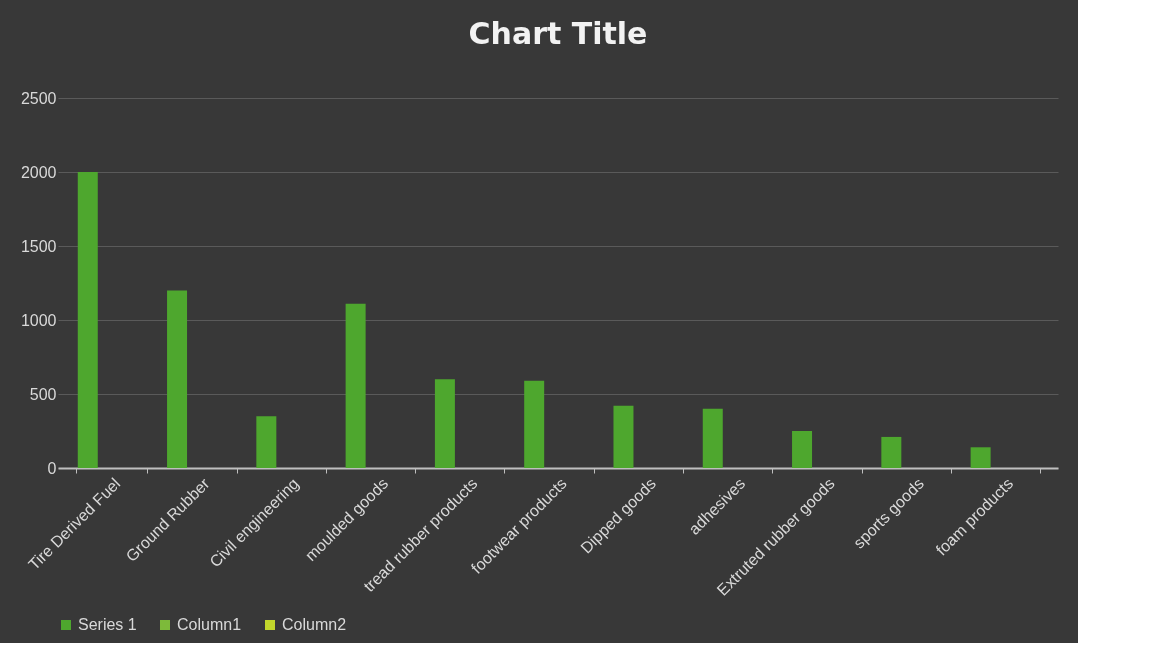 The image size is (1149, 672). Describe the element at coordinates (314, 624) in the screenshot. I see `legend-label: Column2` at that location.